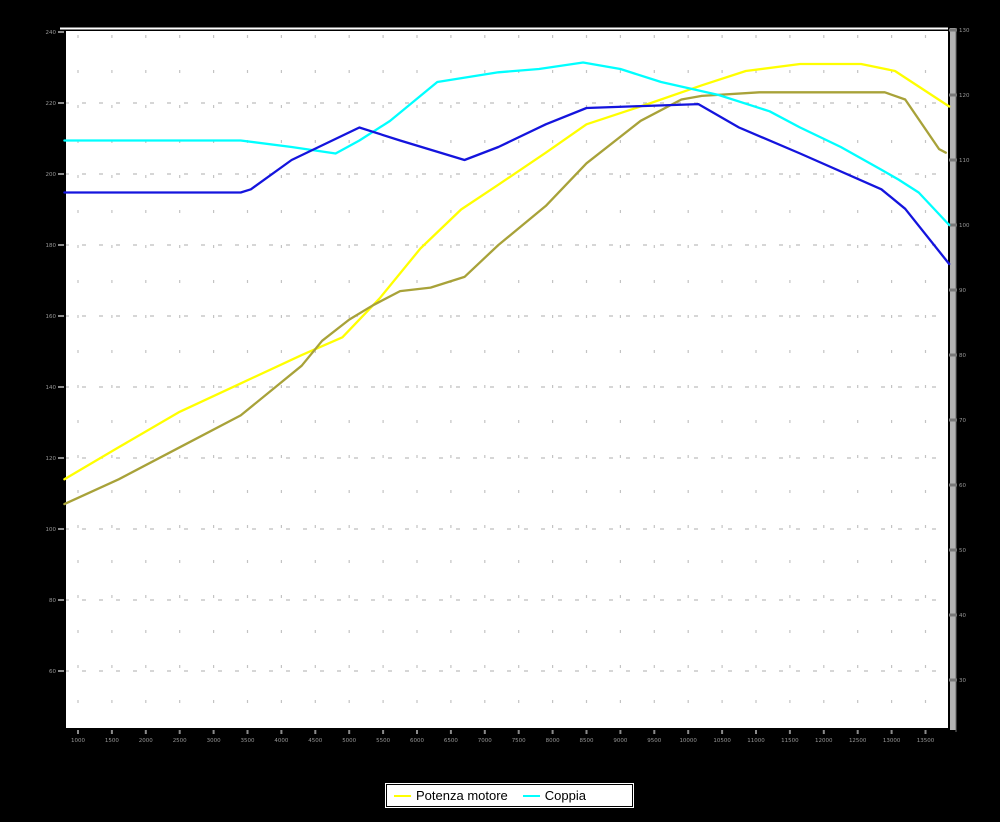 The height and width of the screenshot is (822, 1000). Describe the element at coordinates (790, 741) in the screenshot. I see `x-tick-label: 11500` at that location.